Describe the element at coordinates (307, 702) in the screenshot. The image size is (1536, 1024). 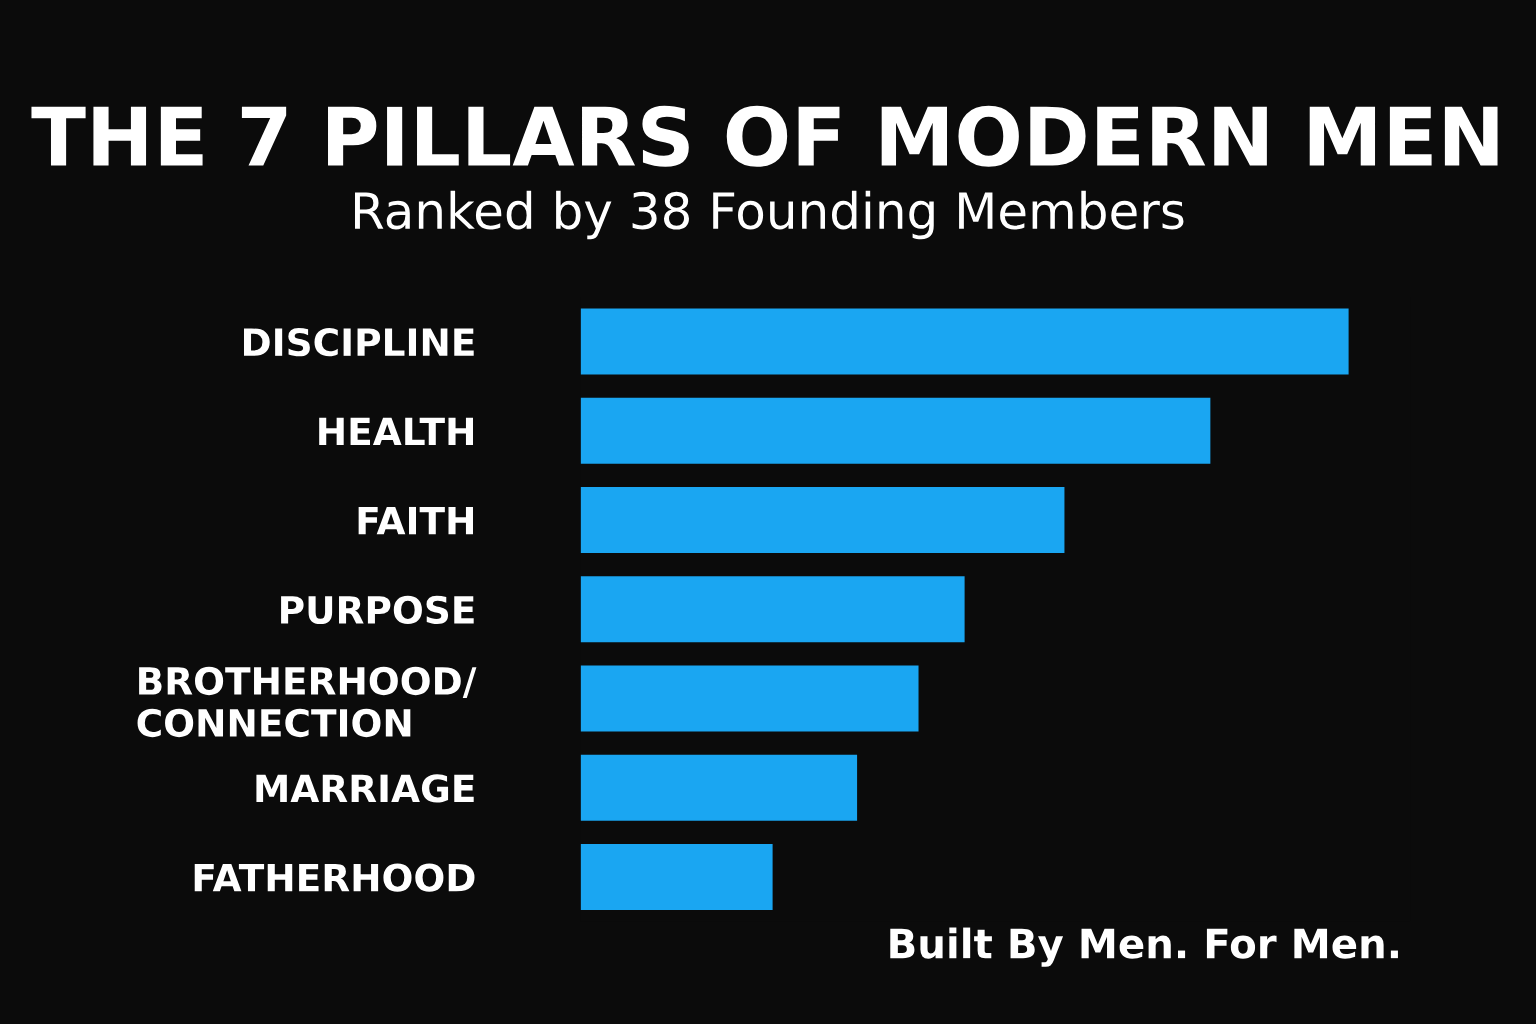
I see `y-tick-label: BROTHERHOOD/ CONNECTION` at that location.